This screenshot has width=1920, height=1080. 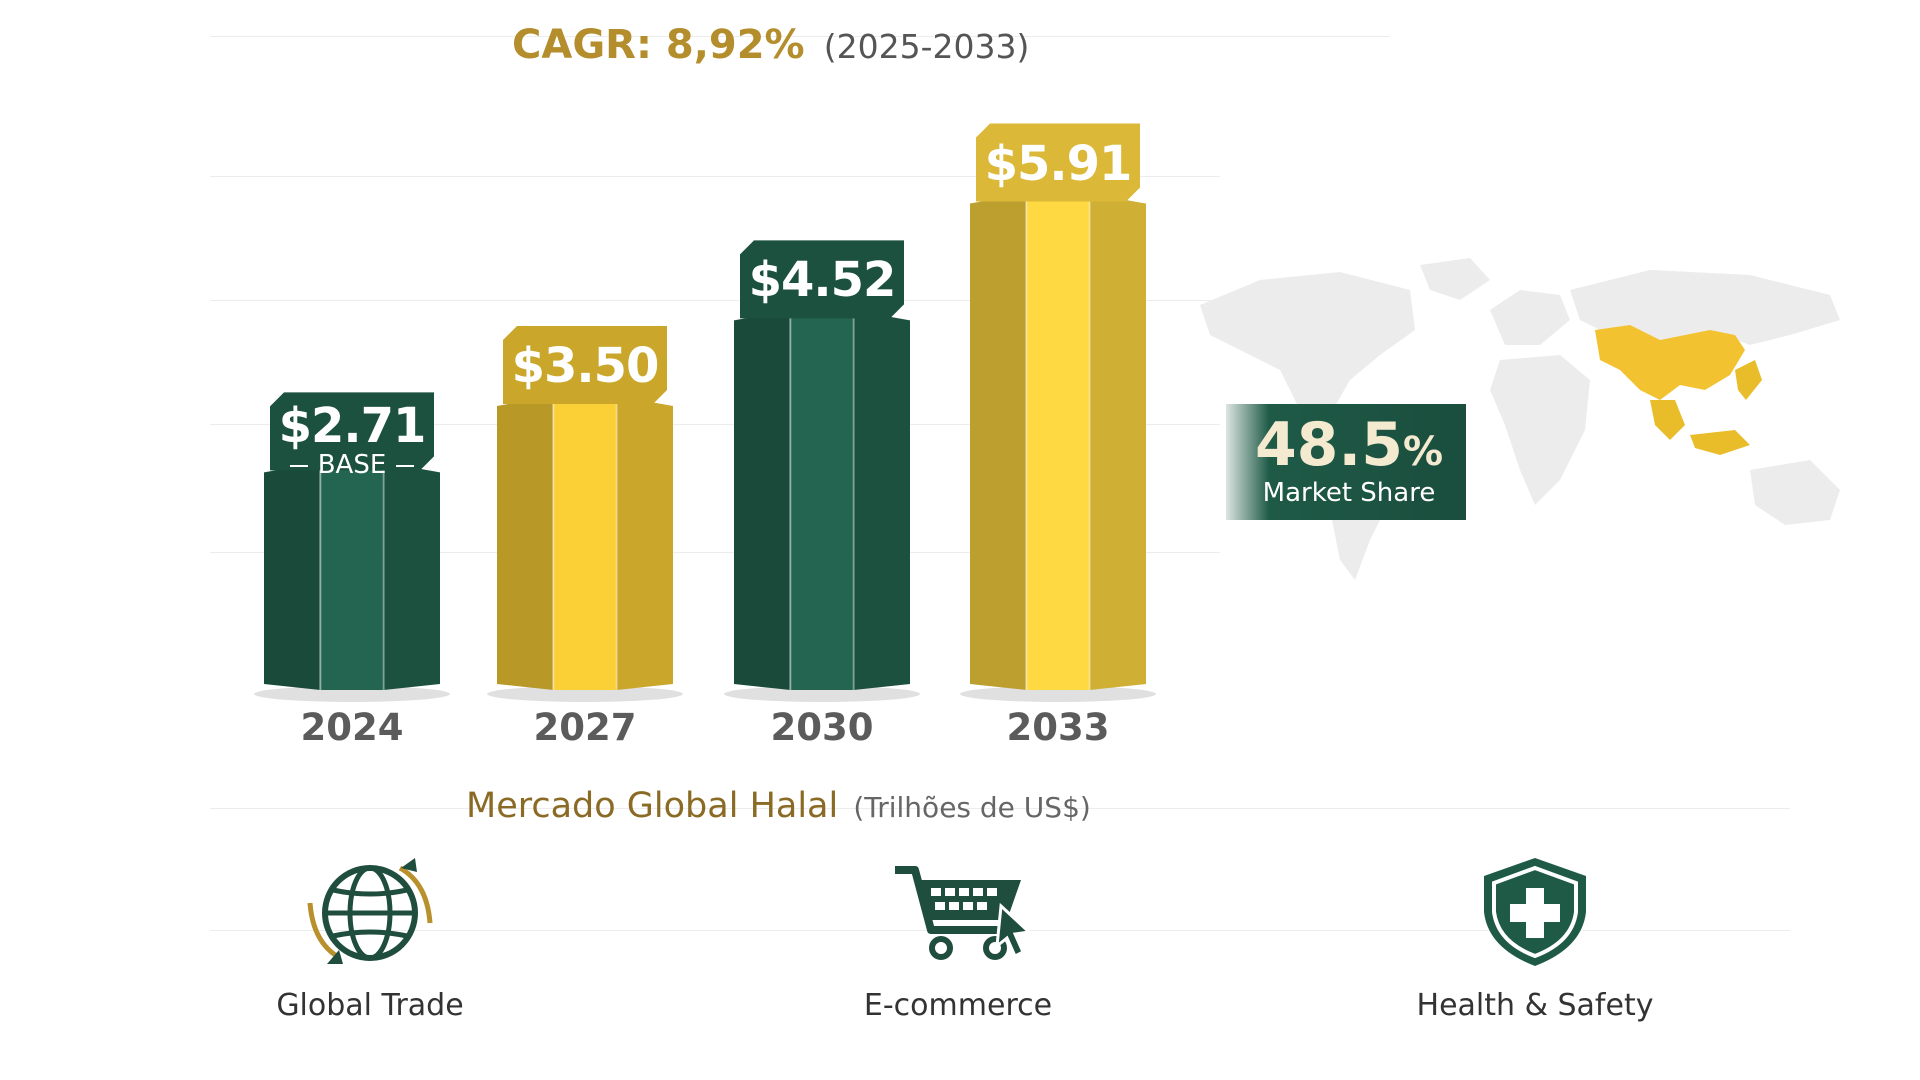 What do you see at coordinates (822, 727) in the screenshot?
I see `x-tick-label: 2030` at bounding box center [822, 727].